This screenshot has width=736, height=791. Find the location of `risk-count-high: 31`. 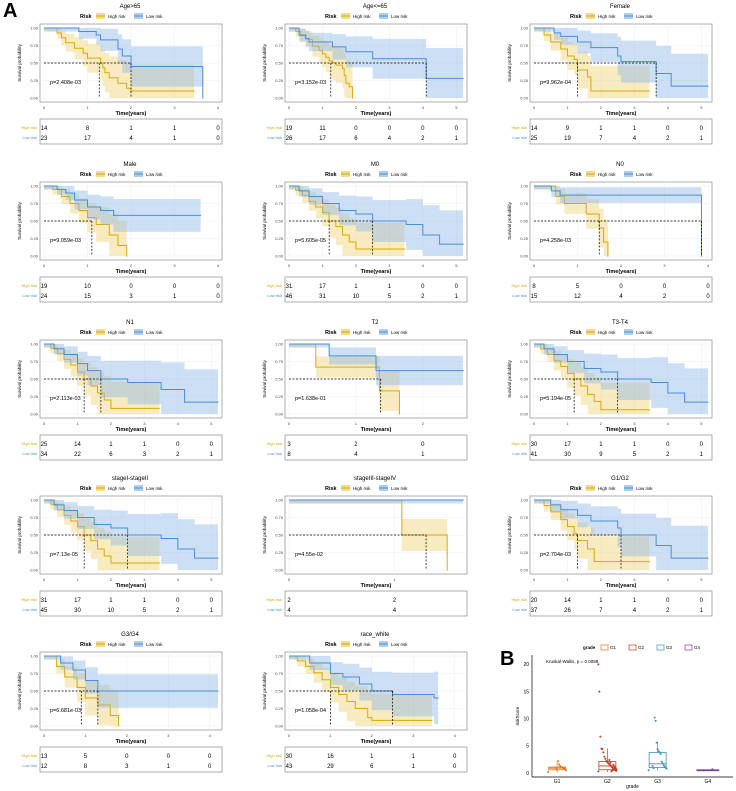

risk-count-high: 31 is located at coordinates (289, 287).